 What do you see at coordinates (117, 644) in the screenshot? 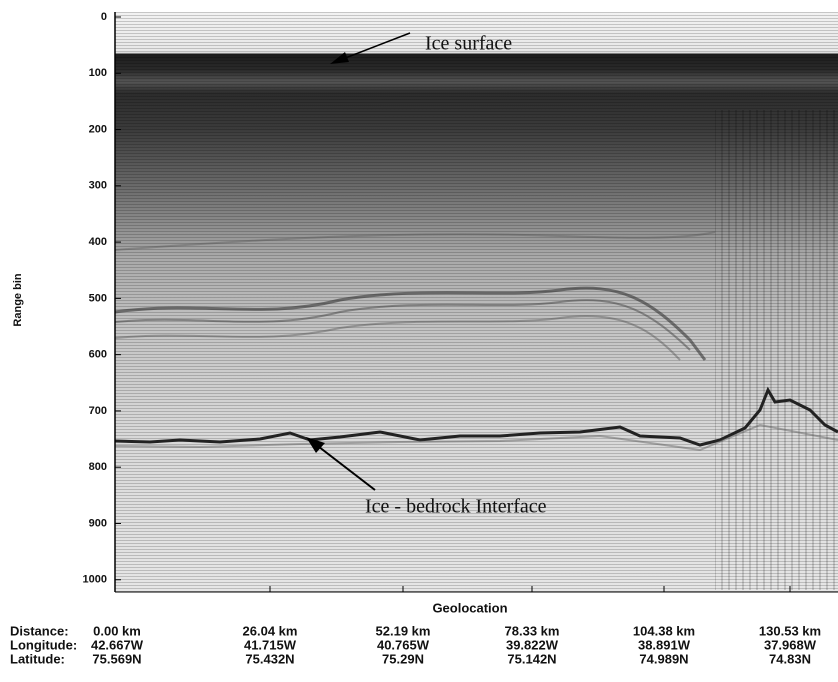
I see `geo-value: 42.667W` at bounding box center [117, 644].